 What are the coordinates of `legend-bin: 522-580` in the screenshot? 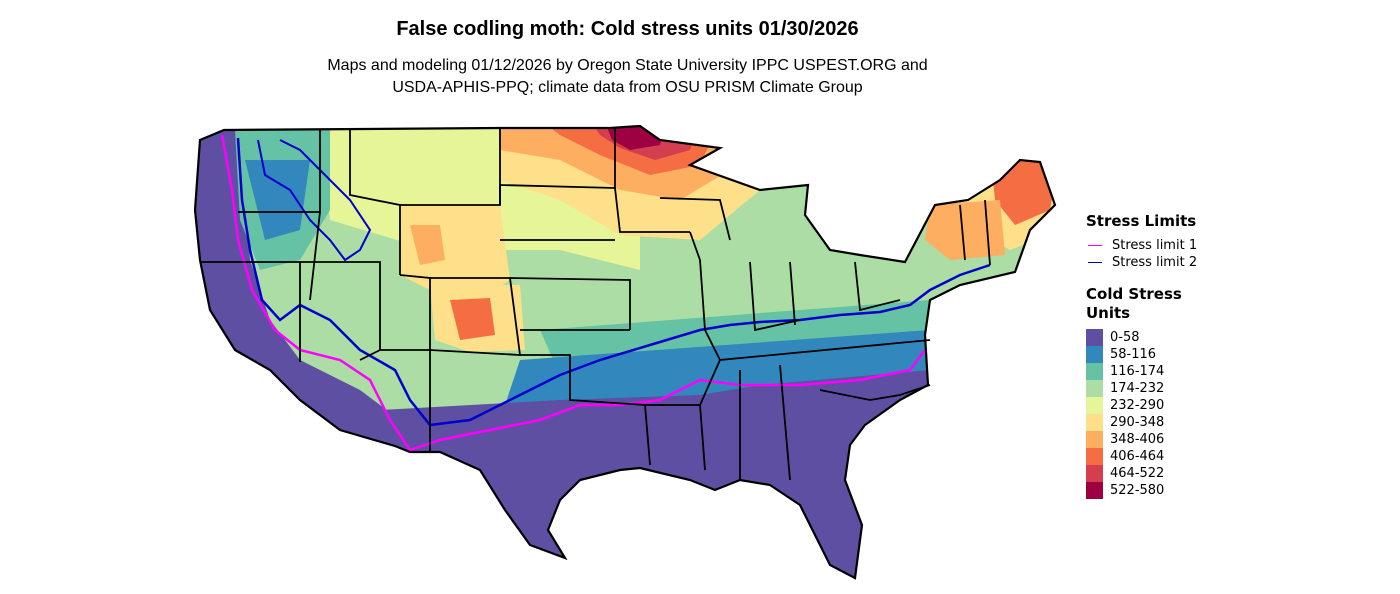 It's located at (1141, 490).